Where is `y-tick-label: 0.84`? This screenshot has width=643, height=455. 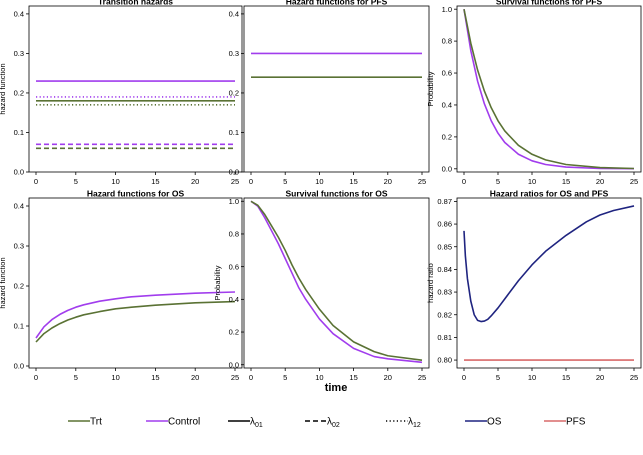 y-tick-label: 0.84 is located at coordinates (444, 269).